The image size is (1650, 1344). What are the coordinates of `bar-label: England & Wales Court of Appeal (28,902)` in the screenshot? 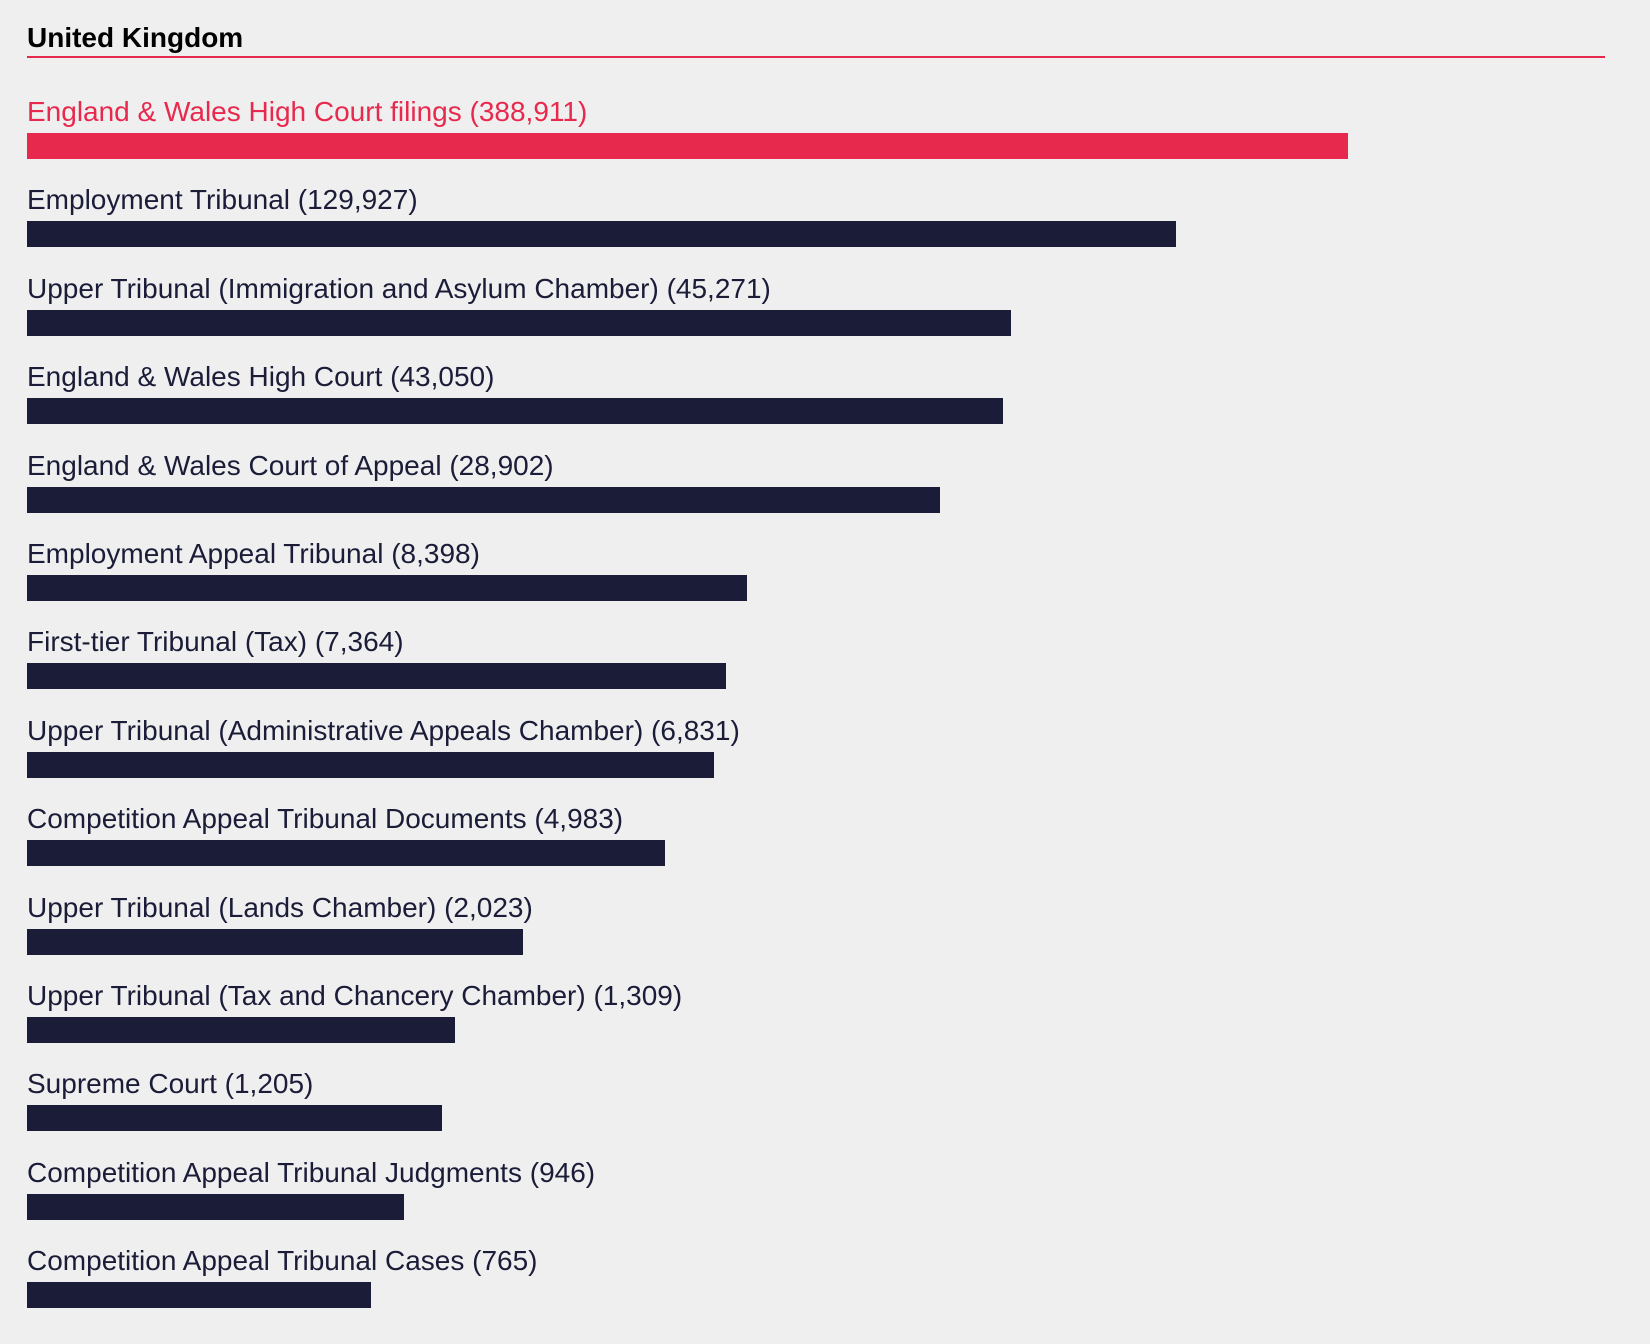 It's located at (290, 465).